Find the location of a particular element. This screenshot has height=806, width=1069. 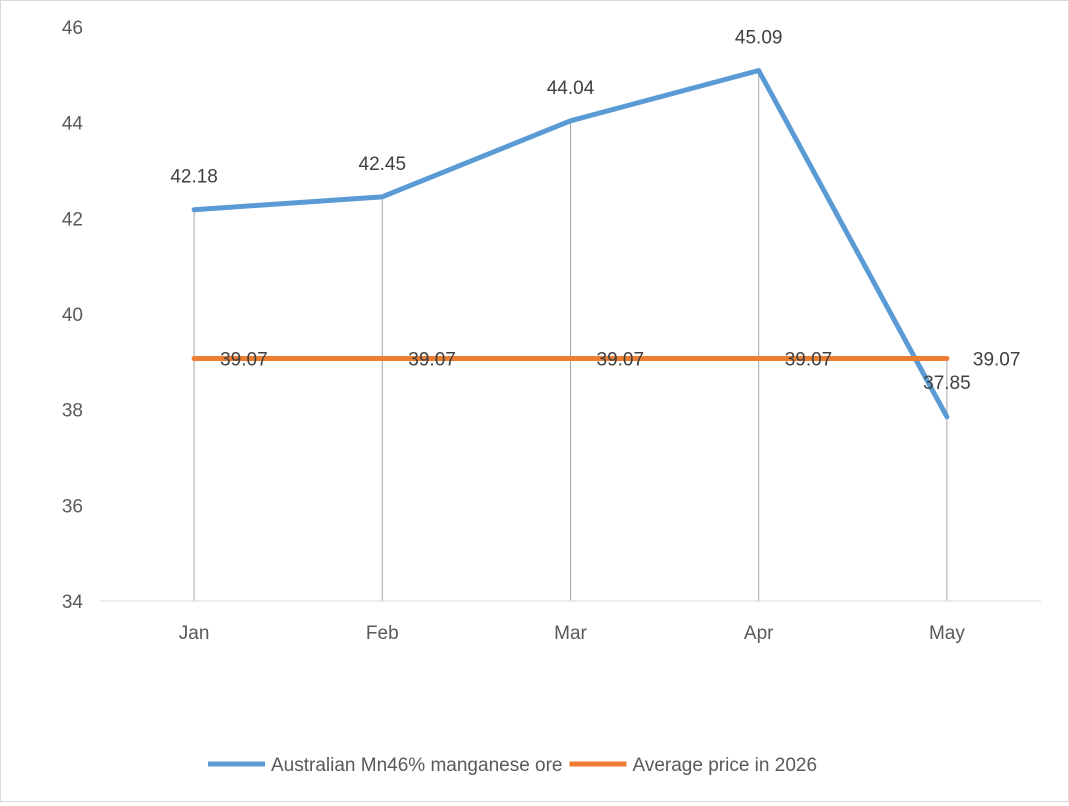

x-tick-label: Apr is located at coordinates (759, 633).